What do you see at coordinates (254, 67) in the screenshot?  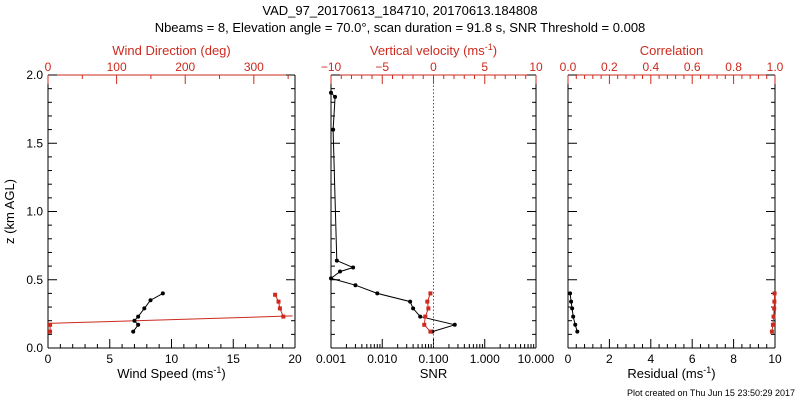 I see `top-tick-label: 300` at bounding box center [254, 67].